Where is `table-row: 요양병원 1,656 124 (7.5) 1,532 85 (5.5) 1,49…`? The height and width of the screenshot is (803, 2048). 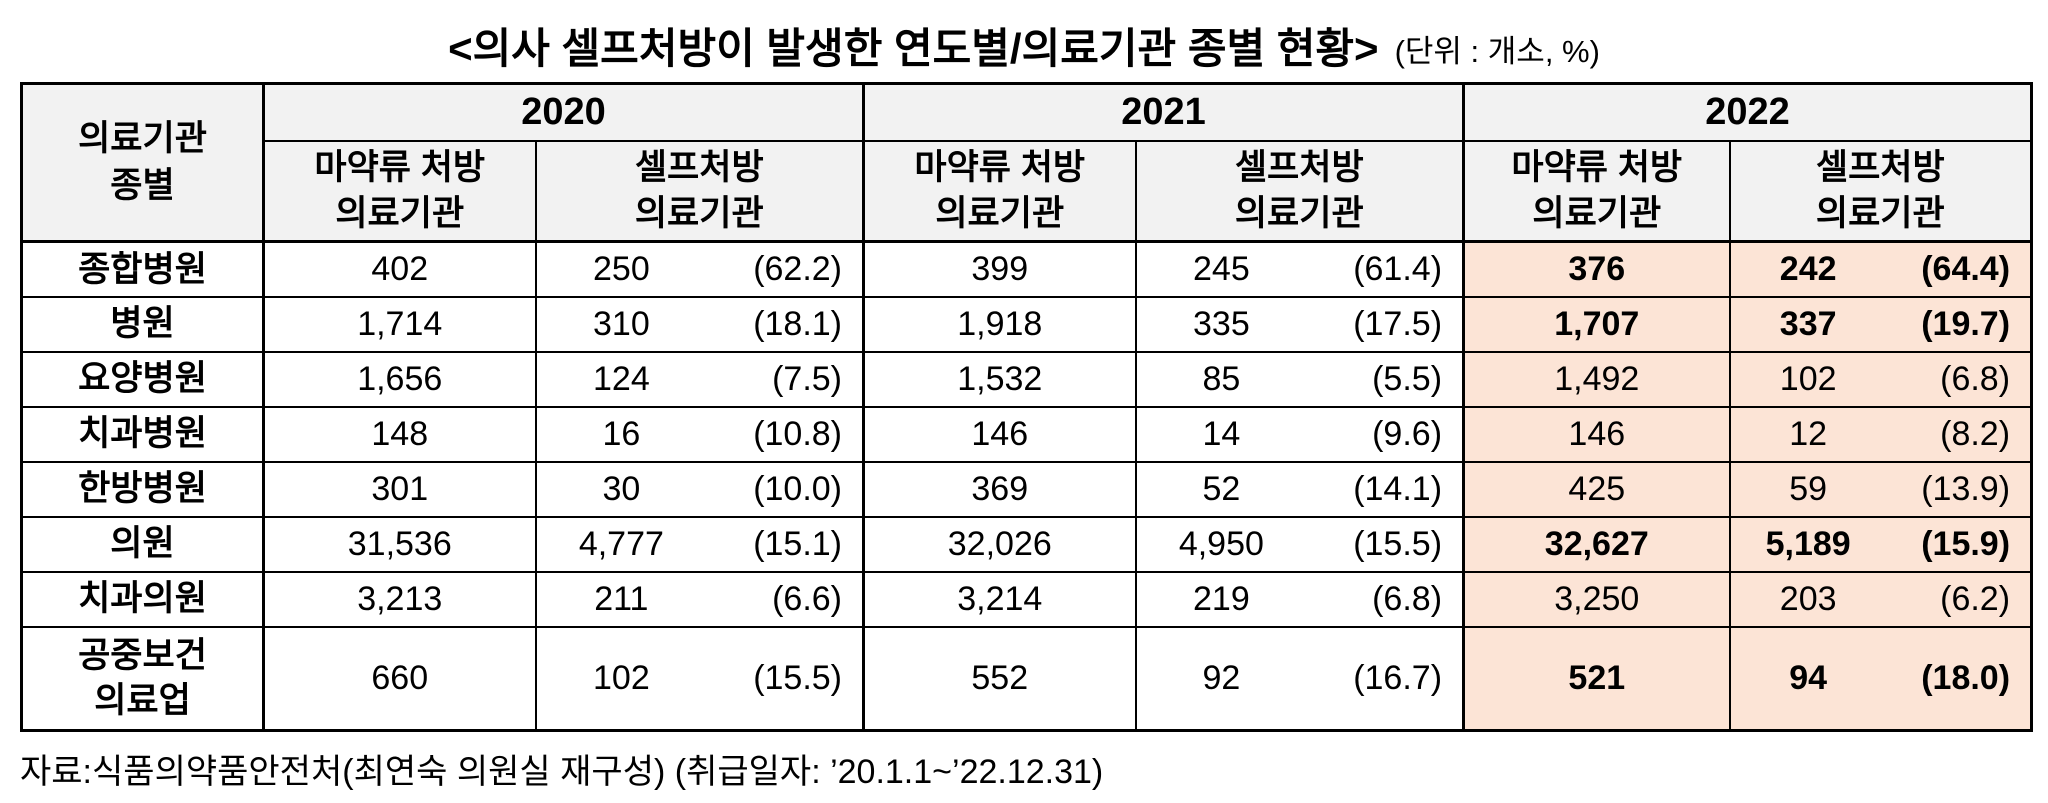 table-row: 요양병원 1,656 124 (7.5) 1,532 85 (5.5) 1,49… is located at coordinates (1026, 379).